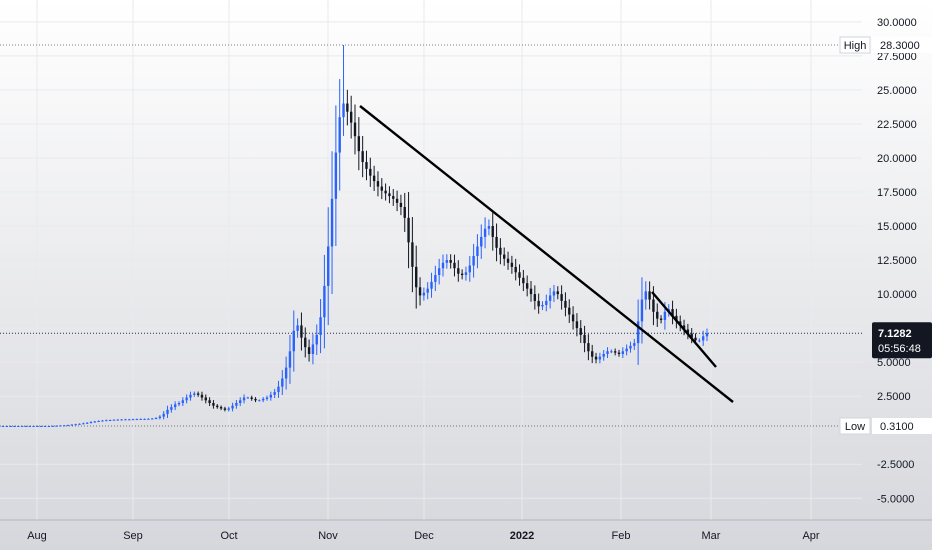 The image size is (932, 550). What do you see at coordinates (855, 426) in the screenshot?
I see `low-label-box` at bounding box center [855, 426].